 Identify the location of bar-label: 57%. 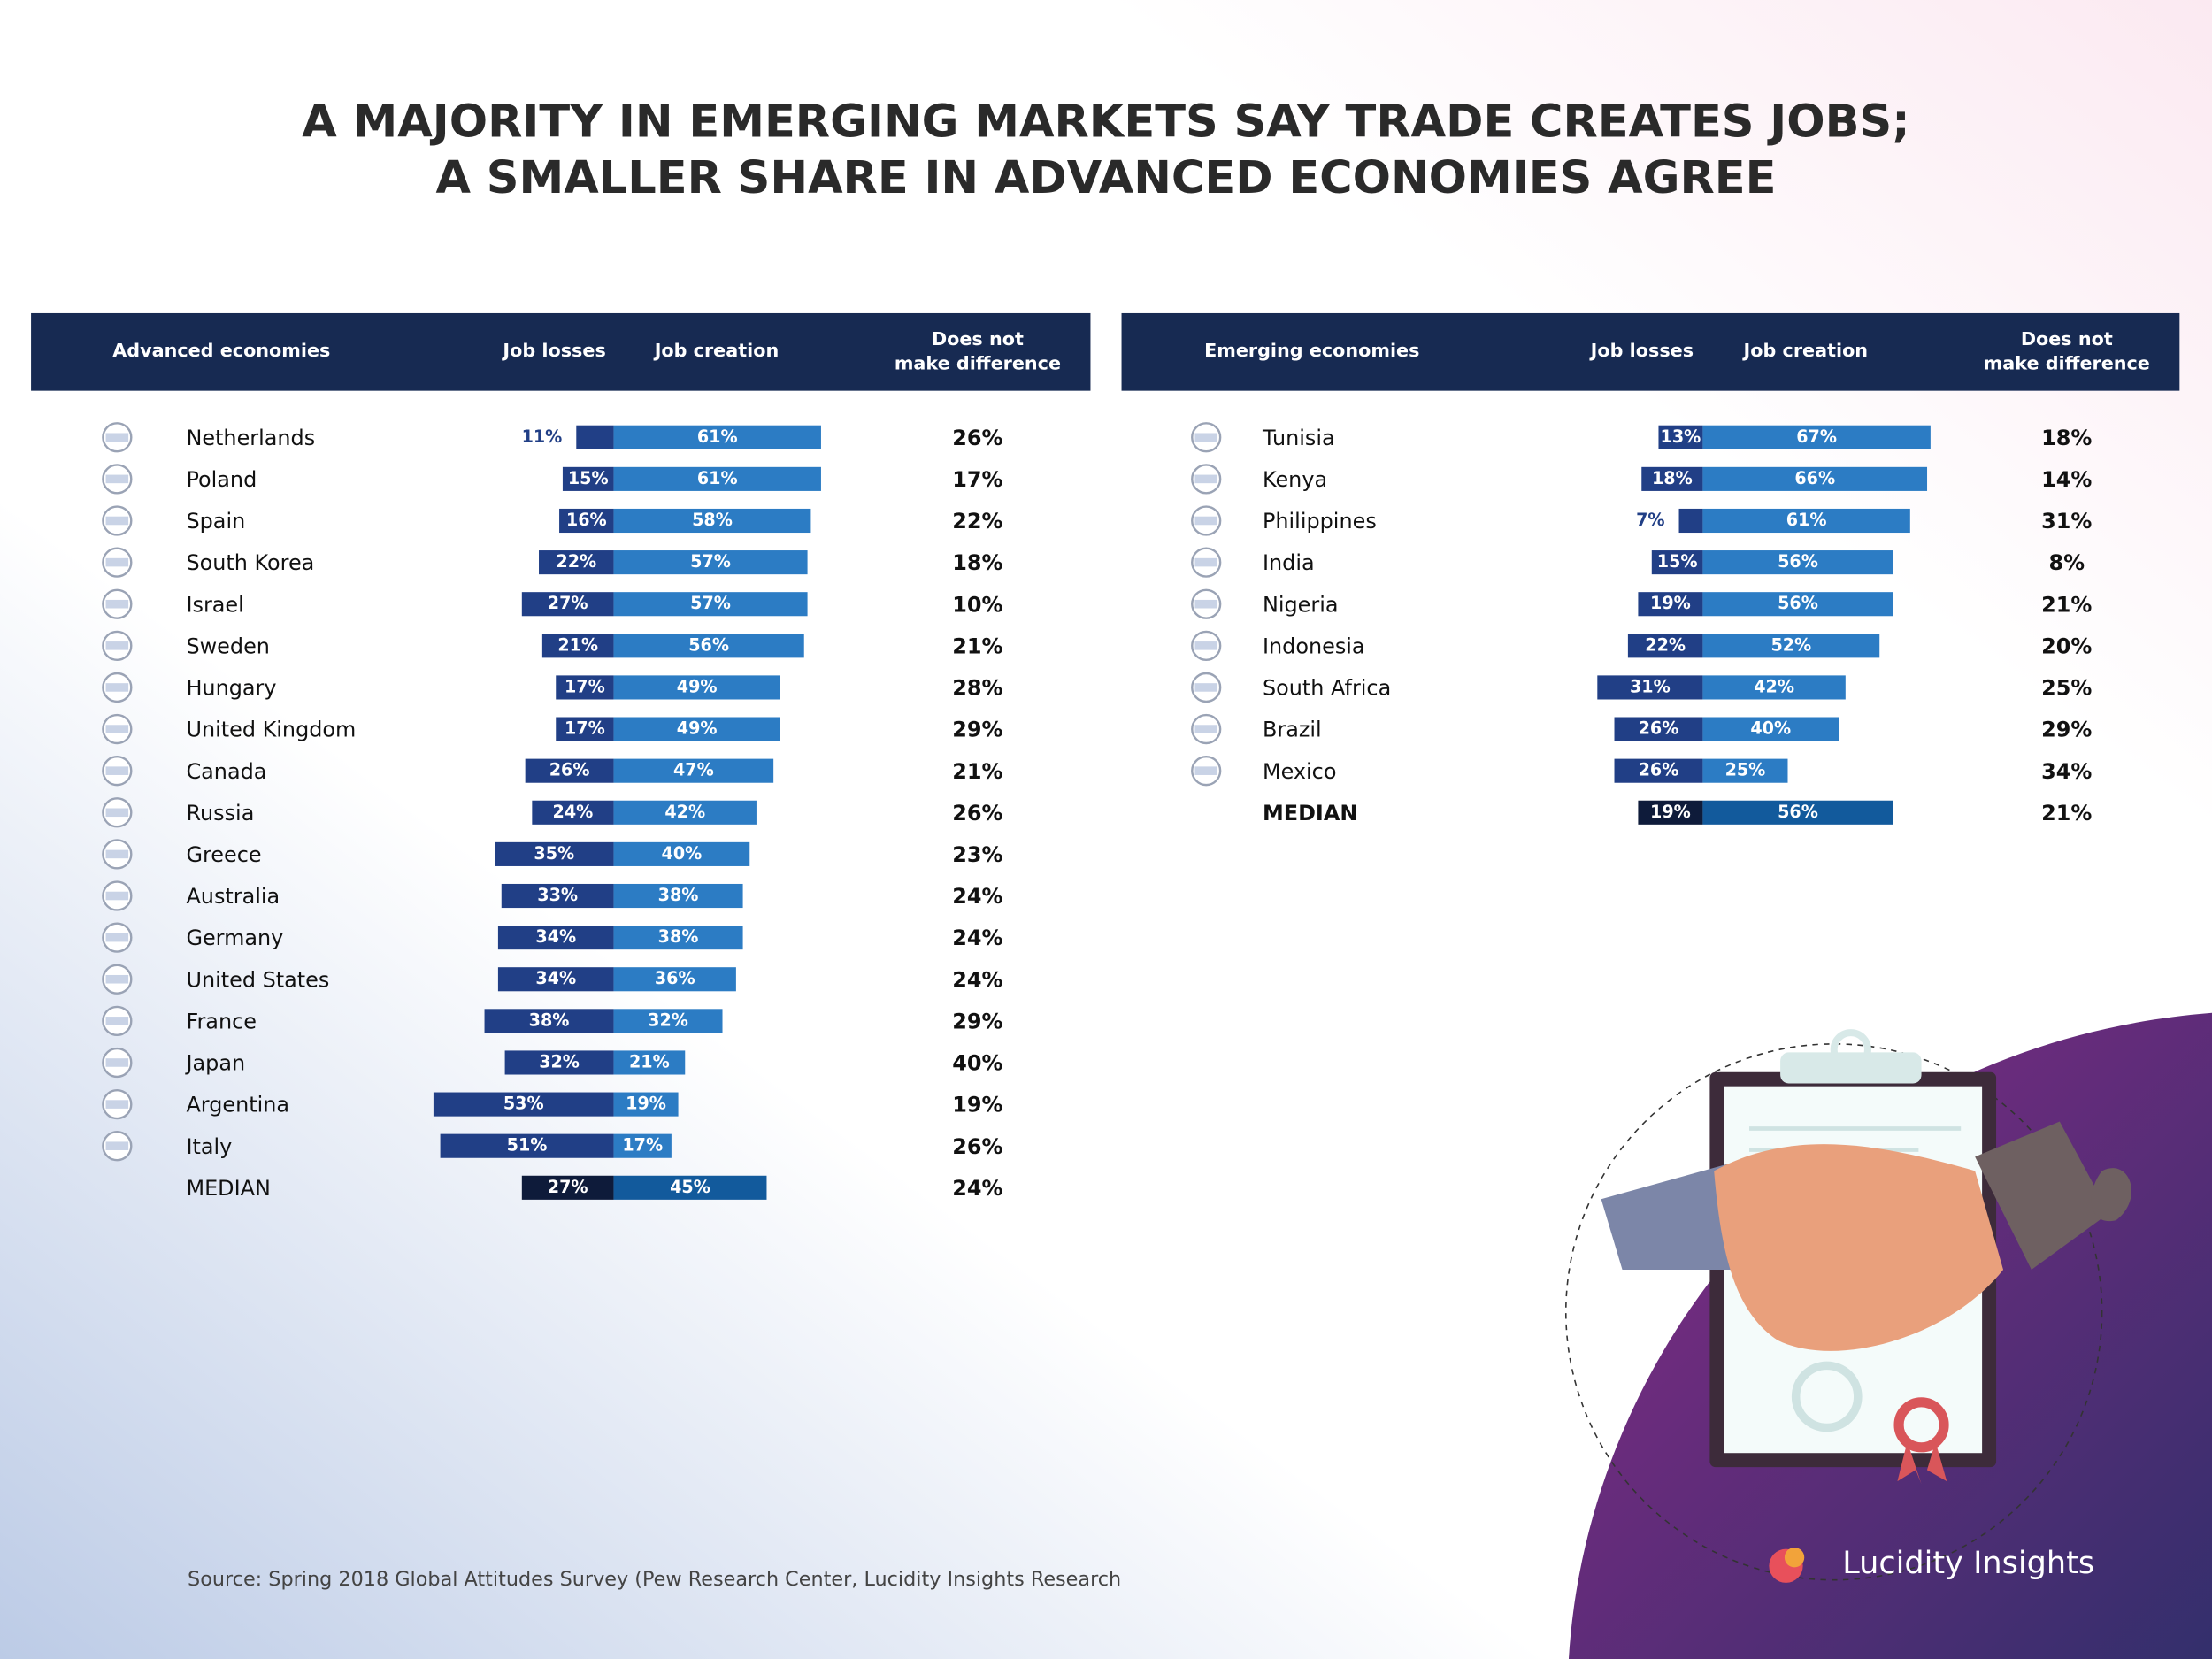
(711, 561).